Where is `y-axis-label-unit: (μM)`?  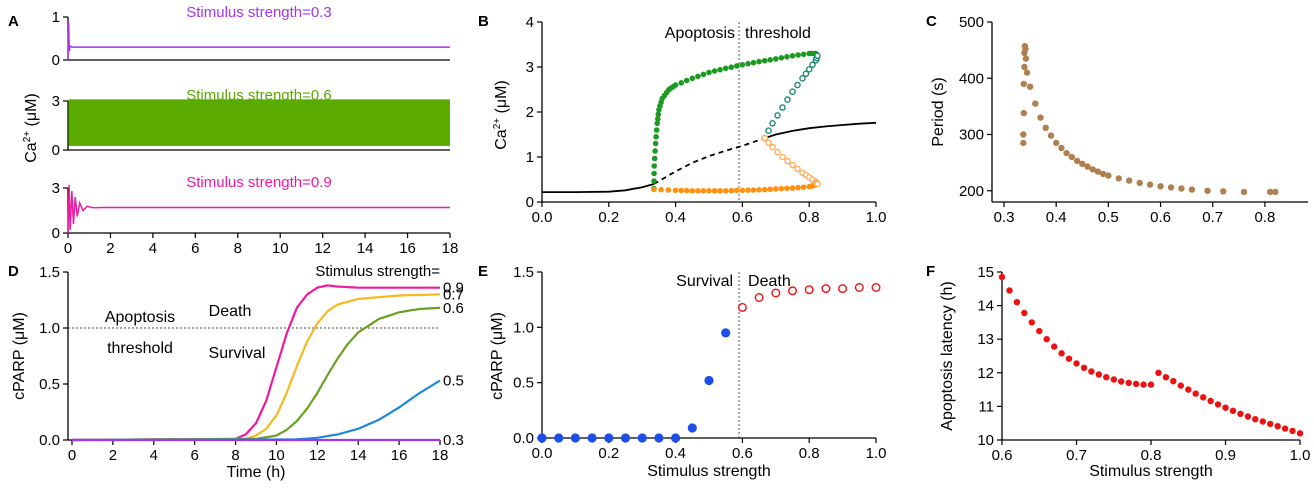
y-axis-label-unit: (μM) is located at coordinates (31, 112).